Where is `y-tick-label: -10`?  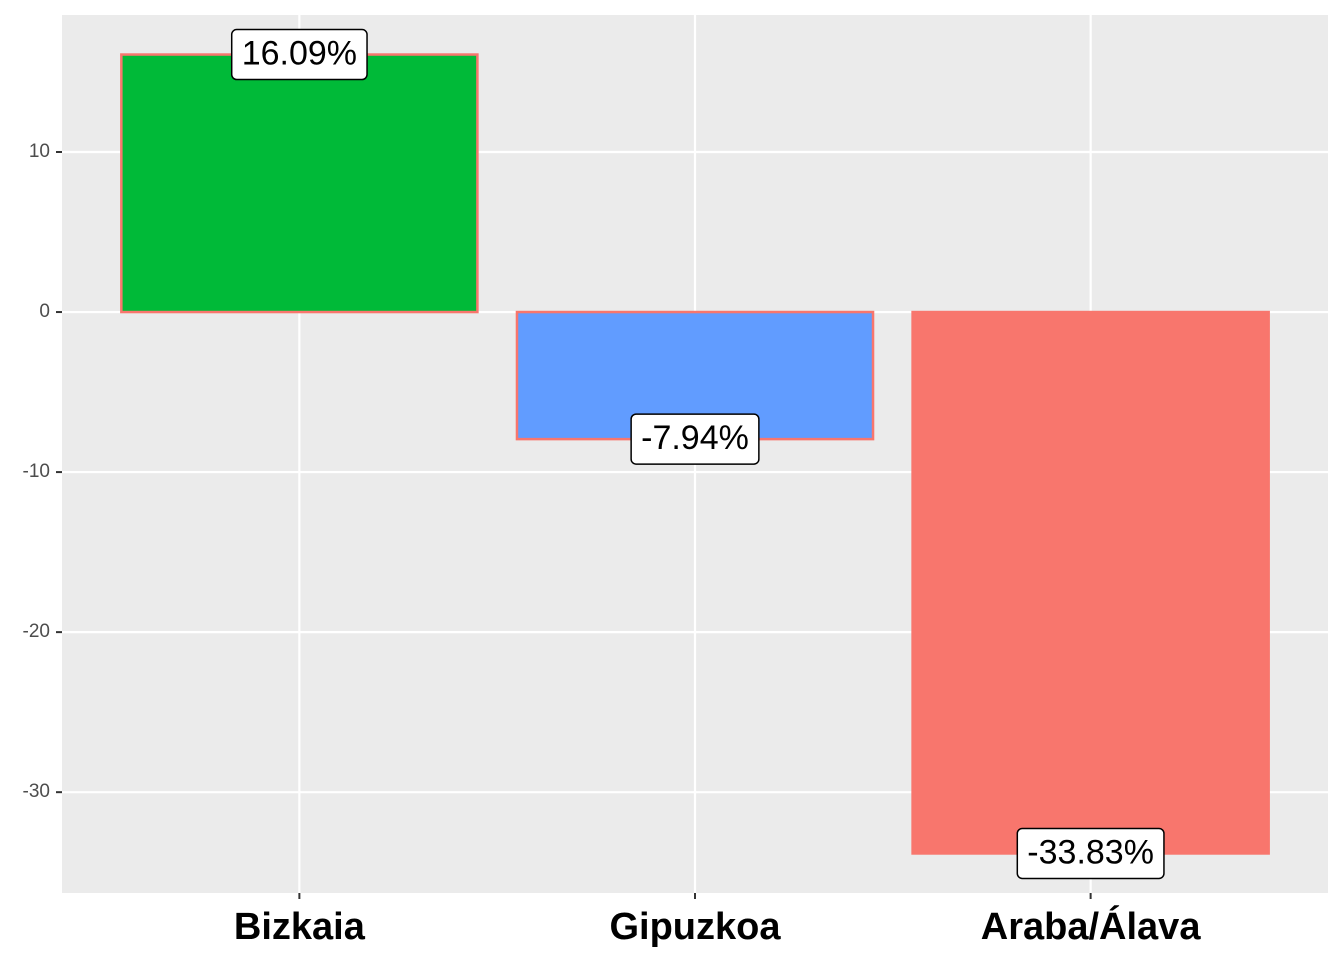
y-tick-label: -10 is located at coordinates (36, 471).